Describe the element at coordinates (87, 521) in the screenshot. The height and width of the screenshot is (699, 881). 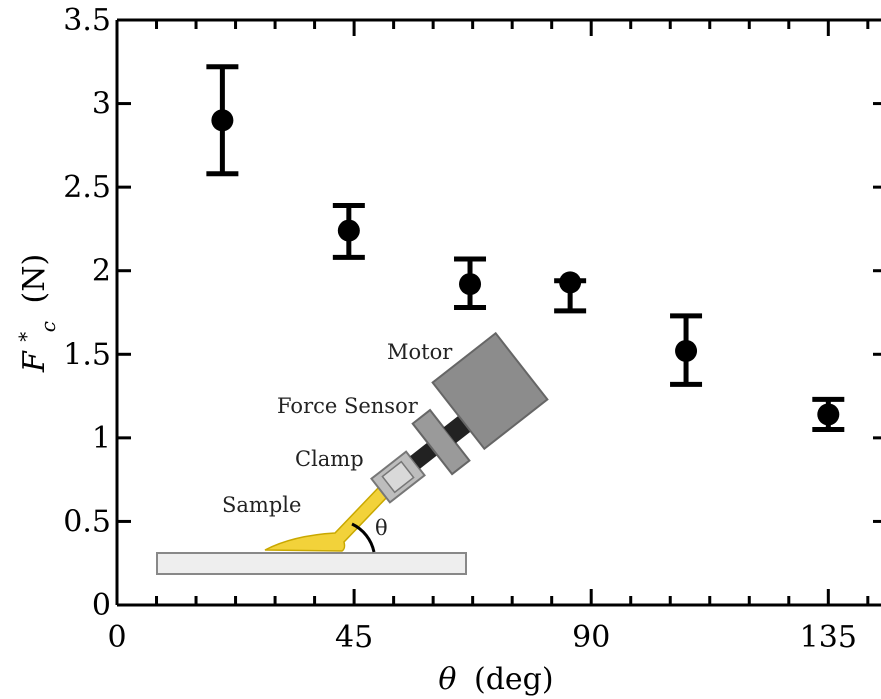
I see `y-tick-label: 0.5` at that location.